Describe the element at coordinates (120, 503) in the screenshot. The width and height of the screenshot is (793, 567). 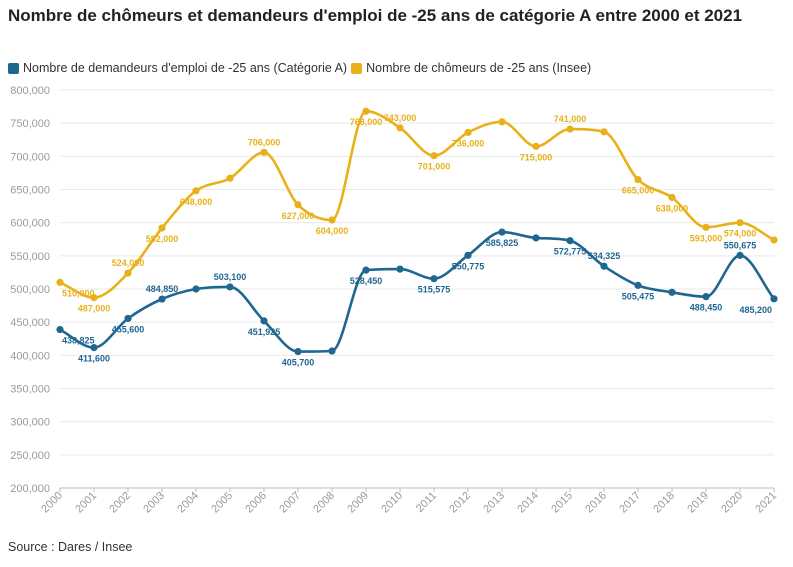
I see `x-tick-label: 2002` at that location.